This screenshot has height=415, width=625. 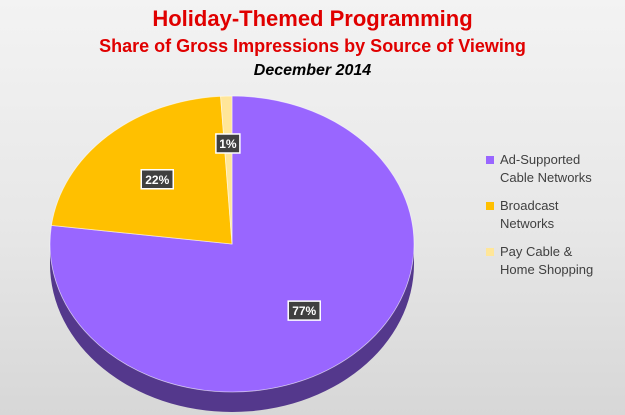 I want to click on data-label-text-1: 22%, so click(x=157, y=180).